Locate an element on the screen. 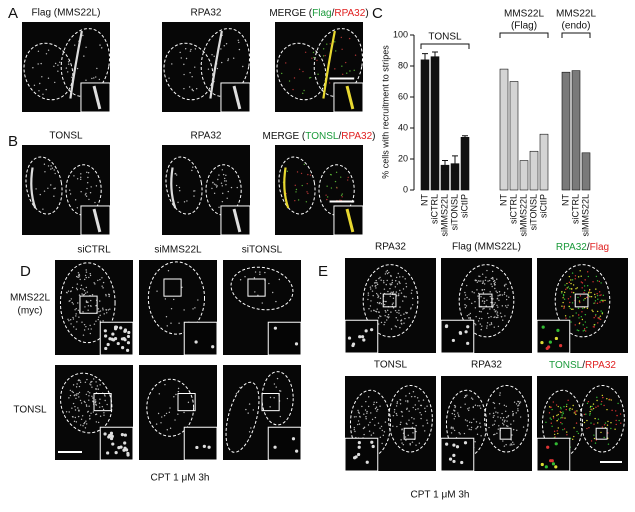 This screenshot has height=512, width=635. label: siCTRL is located at coordinates (94, 250).